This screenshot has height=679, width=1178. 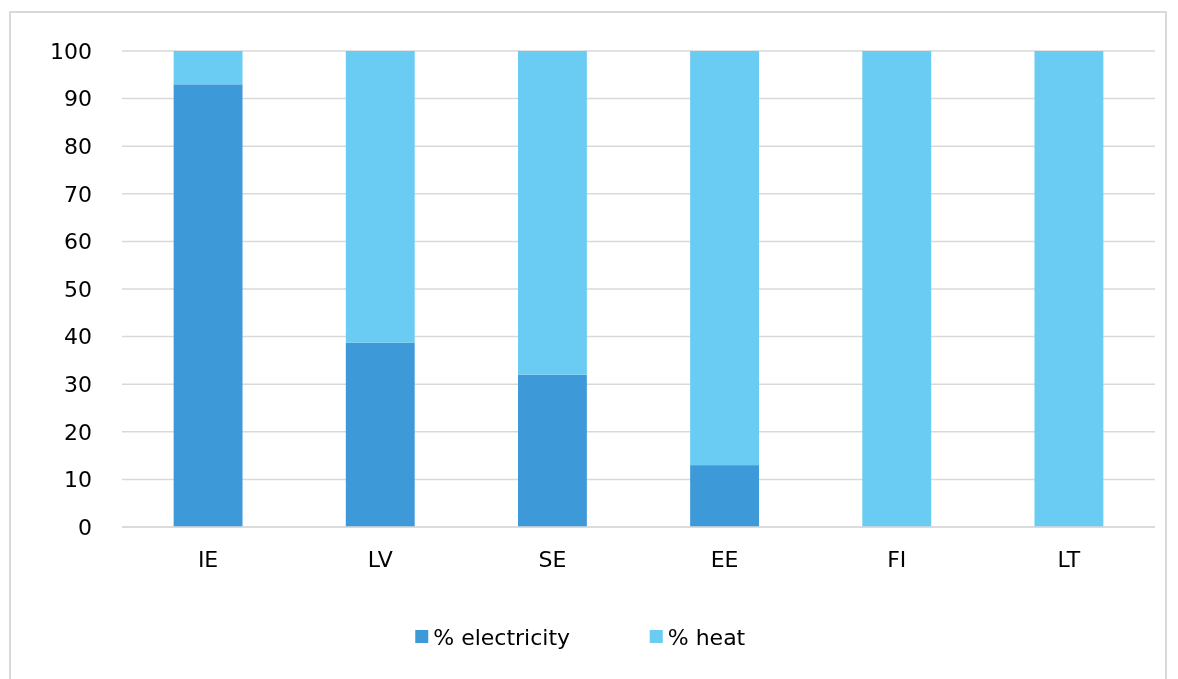 What do you see at coordinates (78, 194) in the screenshot?
I see `y-tick-label: 70` at bounding box center [78, 194].